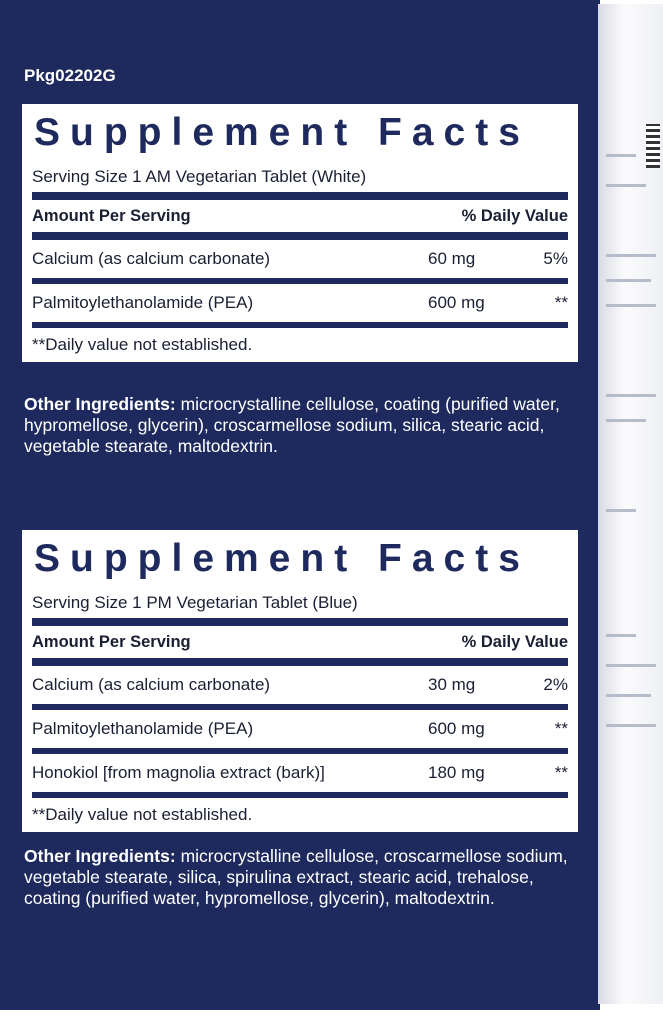 The image size is (663, 1024). I want to click on daily-value: 5%, so click(555, 258).